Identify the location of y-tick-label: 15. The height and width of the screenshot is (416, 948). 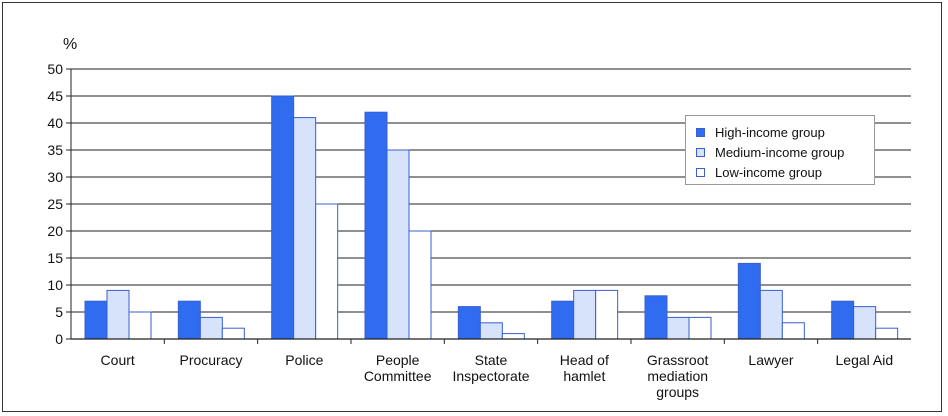
(55, 258).